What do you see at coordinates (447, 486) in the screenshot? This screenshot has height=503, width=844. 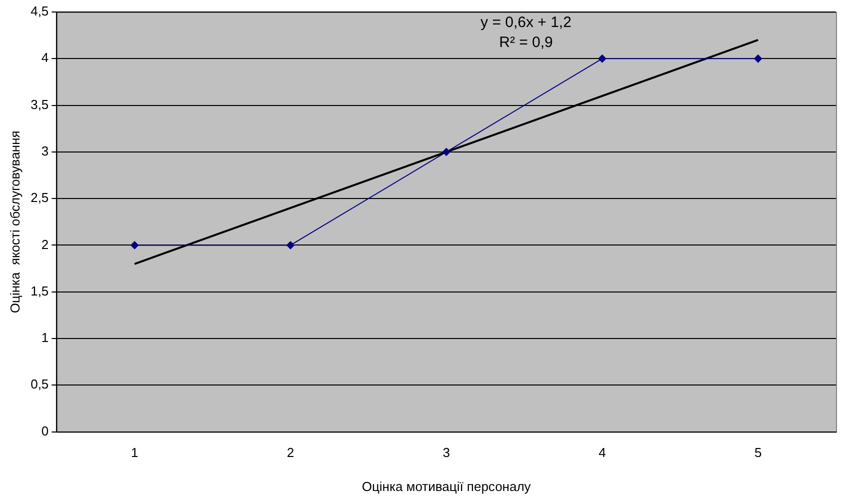 I see `x-axis-title: Оцінка мотивації персоналу` at bounding box center [447, 486].